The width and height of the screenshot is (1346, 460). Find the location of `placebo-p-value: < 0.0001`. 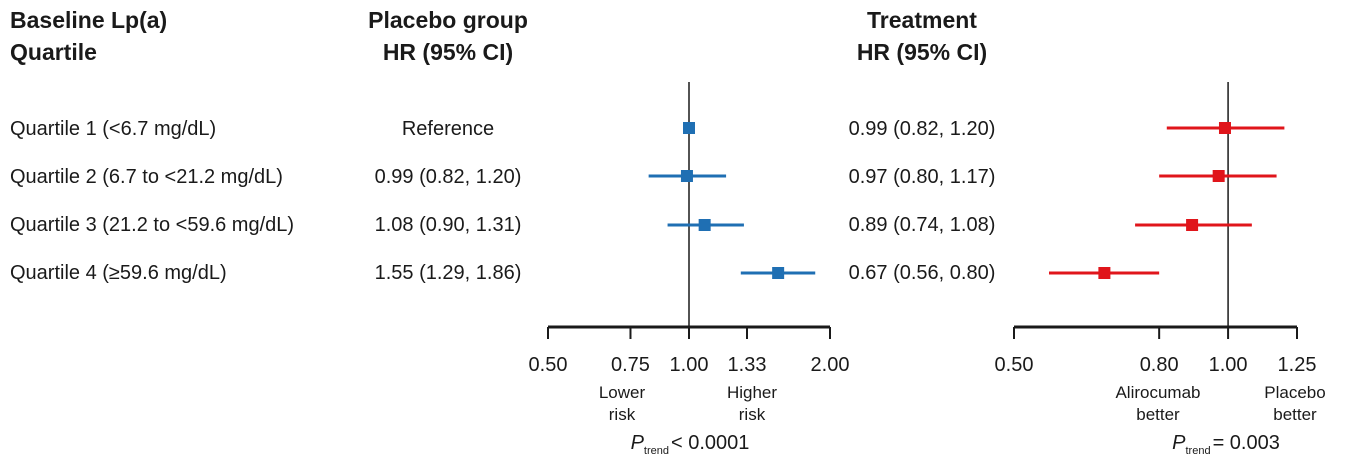

placebo-p-value: < 0.0001 is located at coordinates (710, 443).